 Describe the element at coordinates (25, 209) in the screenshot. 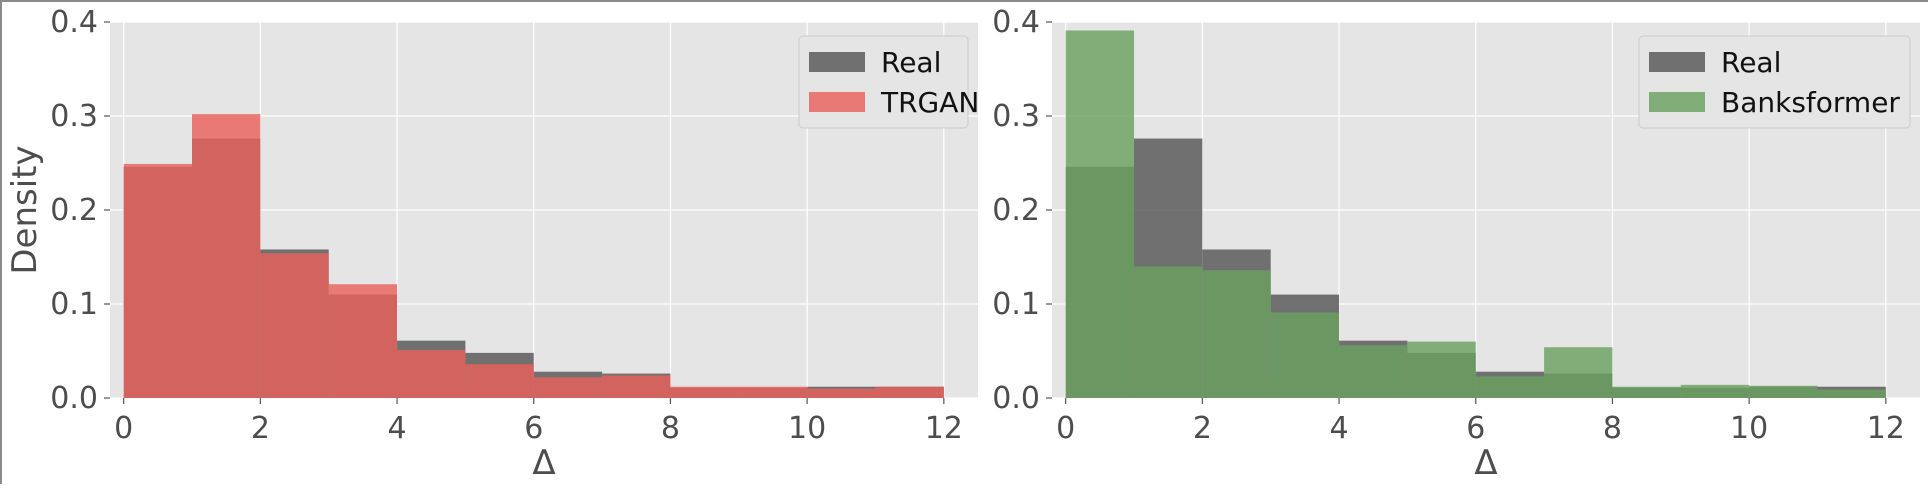

I see `y-axis-label: Density` at that location.